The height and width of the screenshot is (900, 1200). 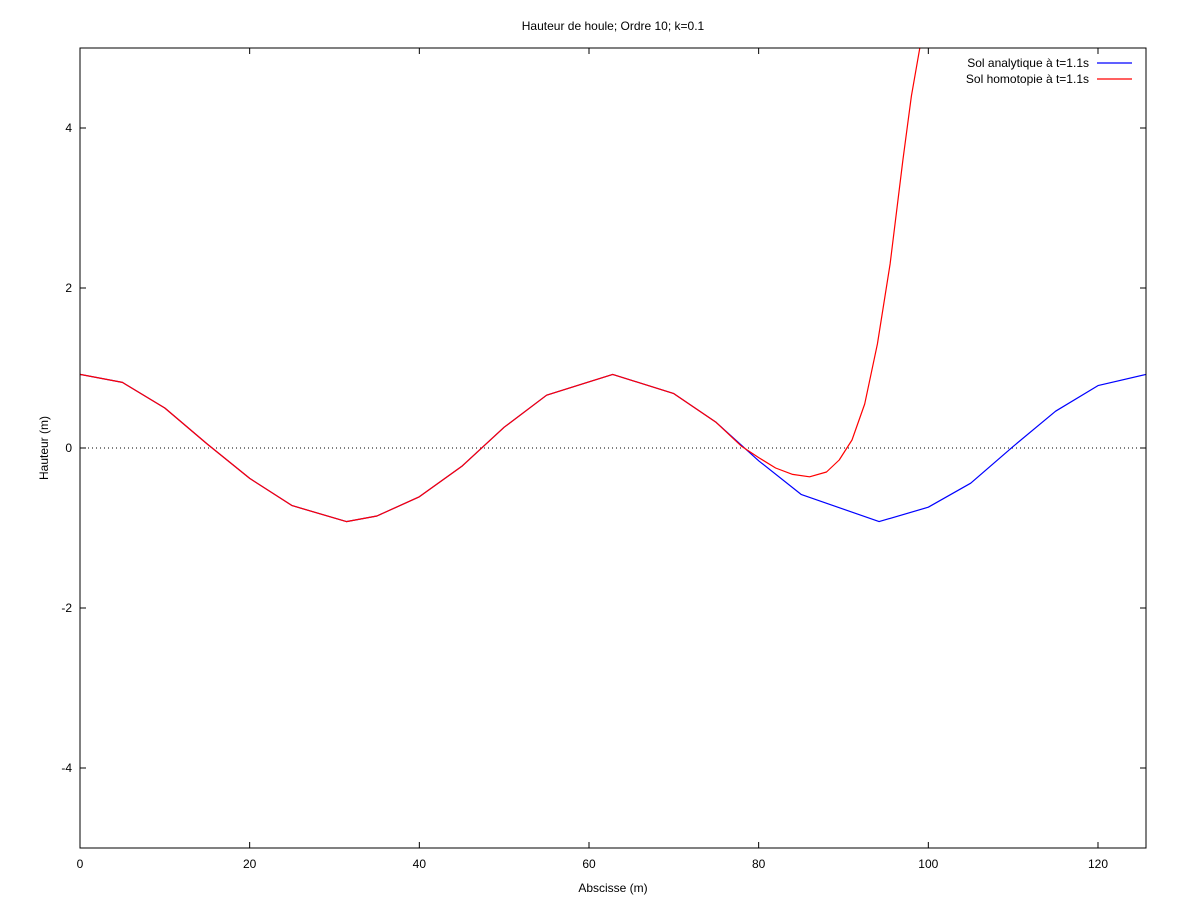 I want to click on x-tick-label: 20, so click(x=250, y=864).